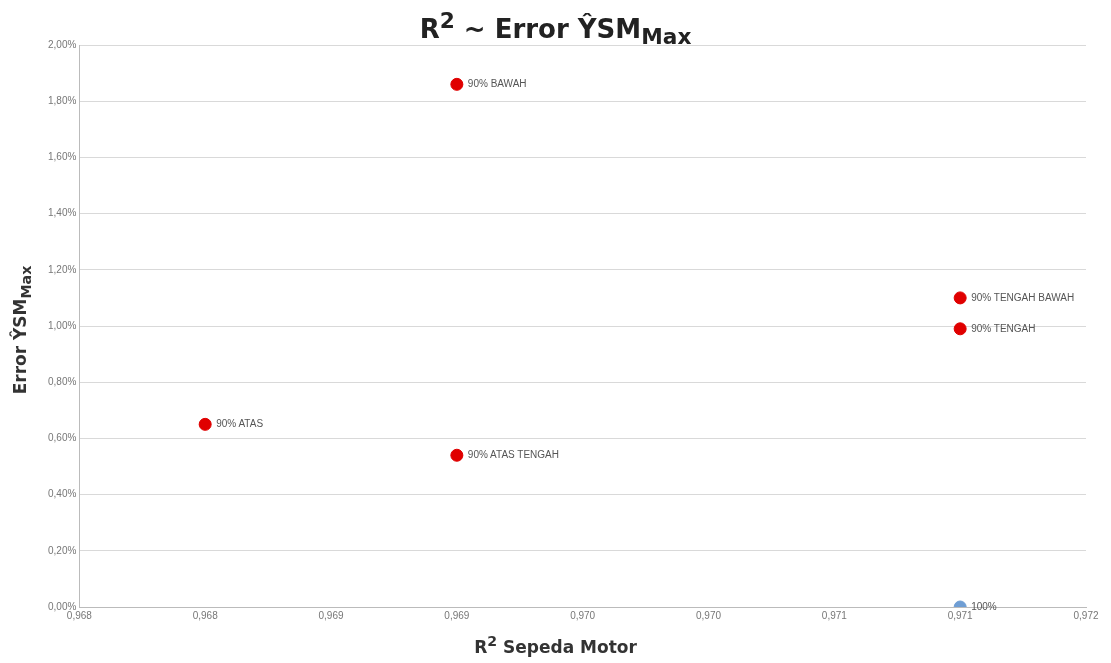  What do you see at coordinates (62, 44) in the screenshot?
I see `y-tick-label: 2,00%` at bounding box center [62, 44].